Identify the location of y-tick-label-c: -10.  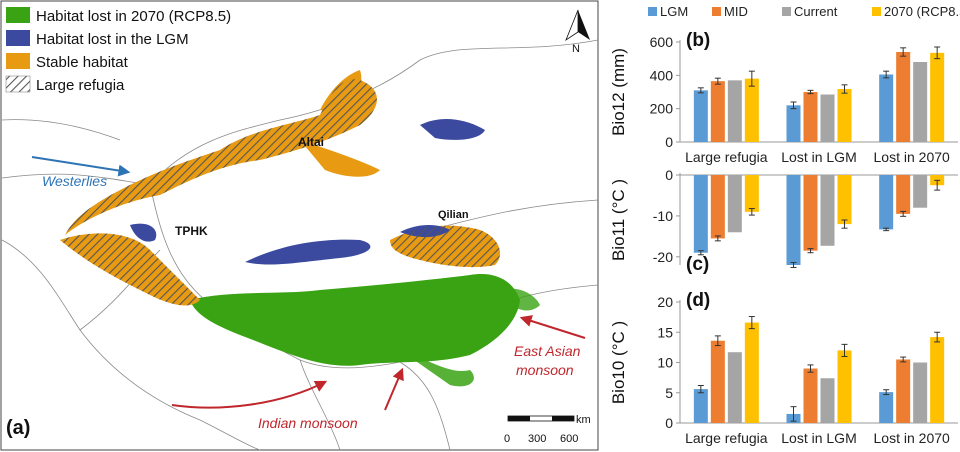
(663, 216).